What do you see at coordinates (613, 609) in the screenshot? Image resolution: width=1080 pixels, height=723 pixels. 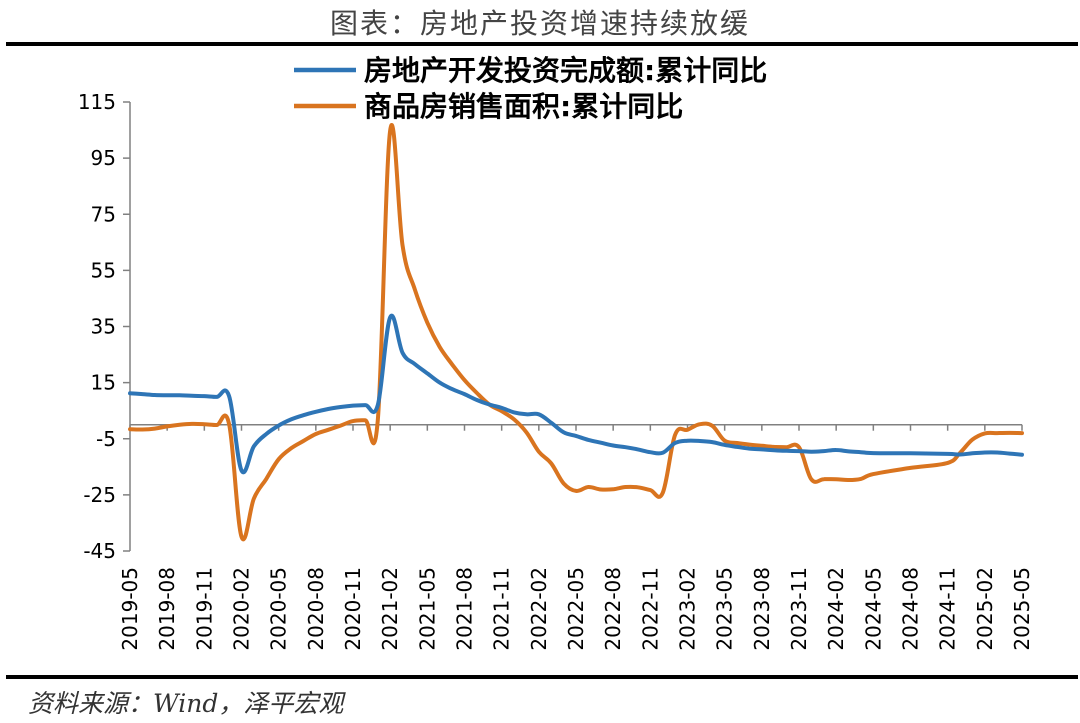 I see `x-tick-label: 2022-08` at bounding box center [613, 609].